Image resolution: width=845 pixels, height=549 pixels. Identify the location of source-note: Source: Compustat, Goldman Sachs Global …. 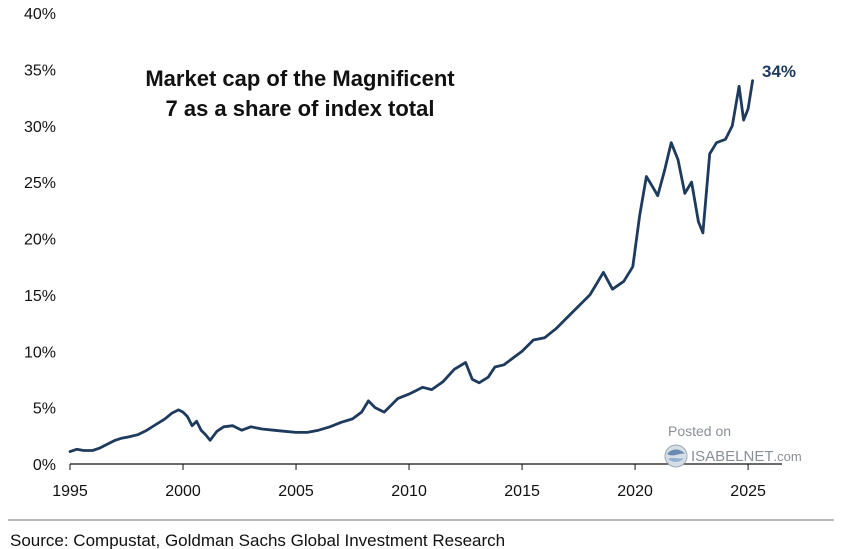
(257, 540).